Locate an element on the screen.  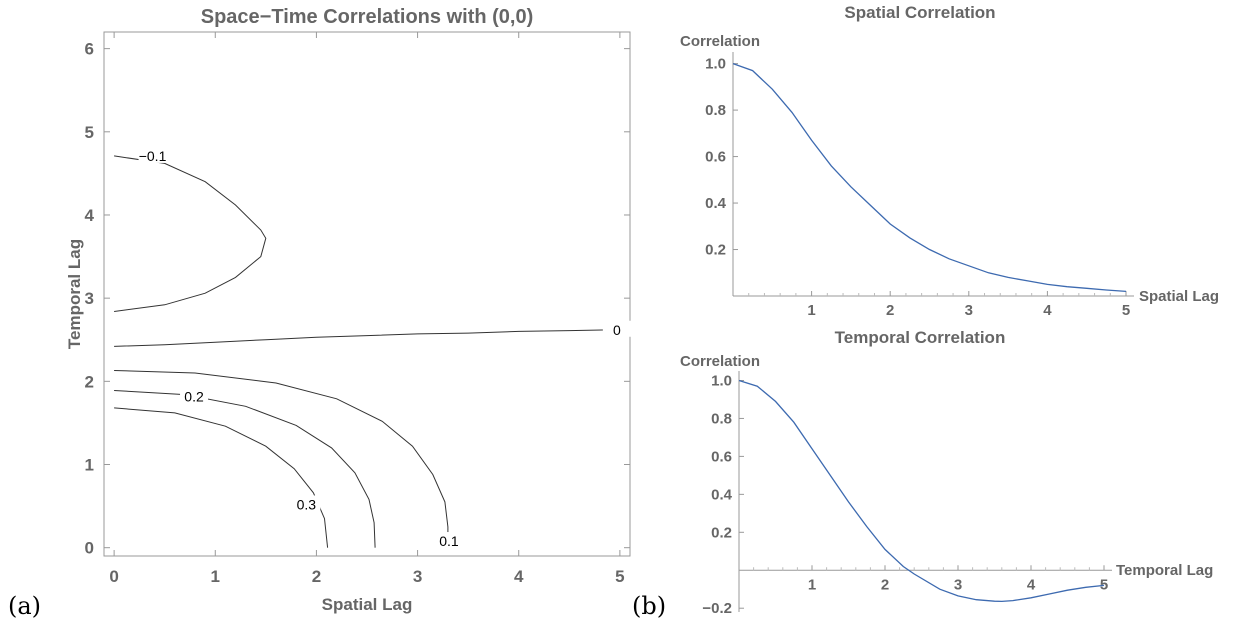
spatial-ylabel: Correlation is located at coordinates (720, 41).